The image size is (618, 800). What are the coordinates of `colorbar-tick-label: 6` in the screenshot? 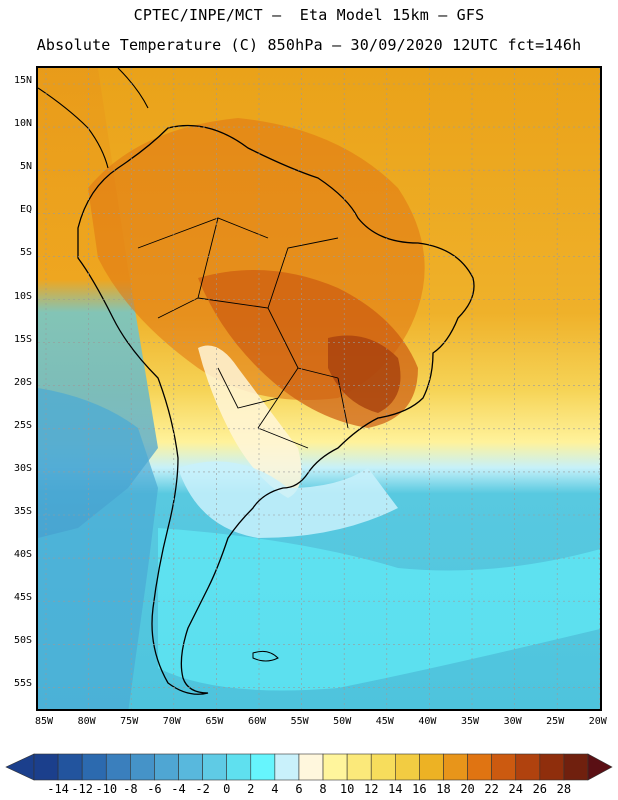 It's located at (299, 789).